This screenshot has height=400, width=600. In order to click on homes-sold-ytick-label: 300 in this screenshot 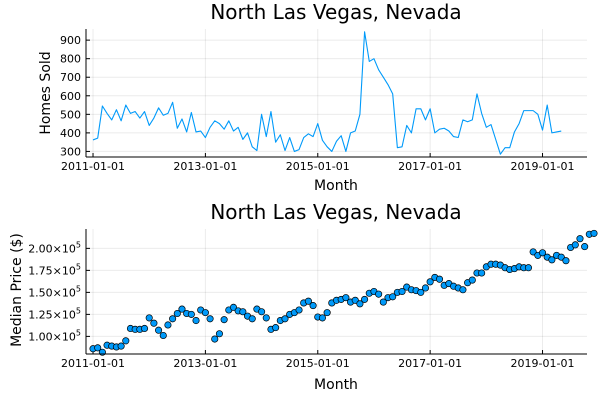, I will do `click(70, 151)`.